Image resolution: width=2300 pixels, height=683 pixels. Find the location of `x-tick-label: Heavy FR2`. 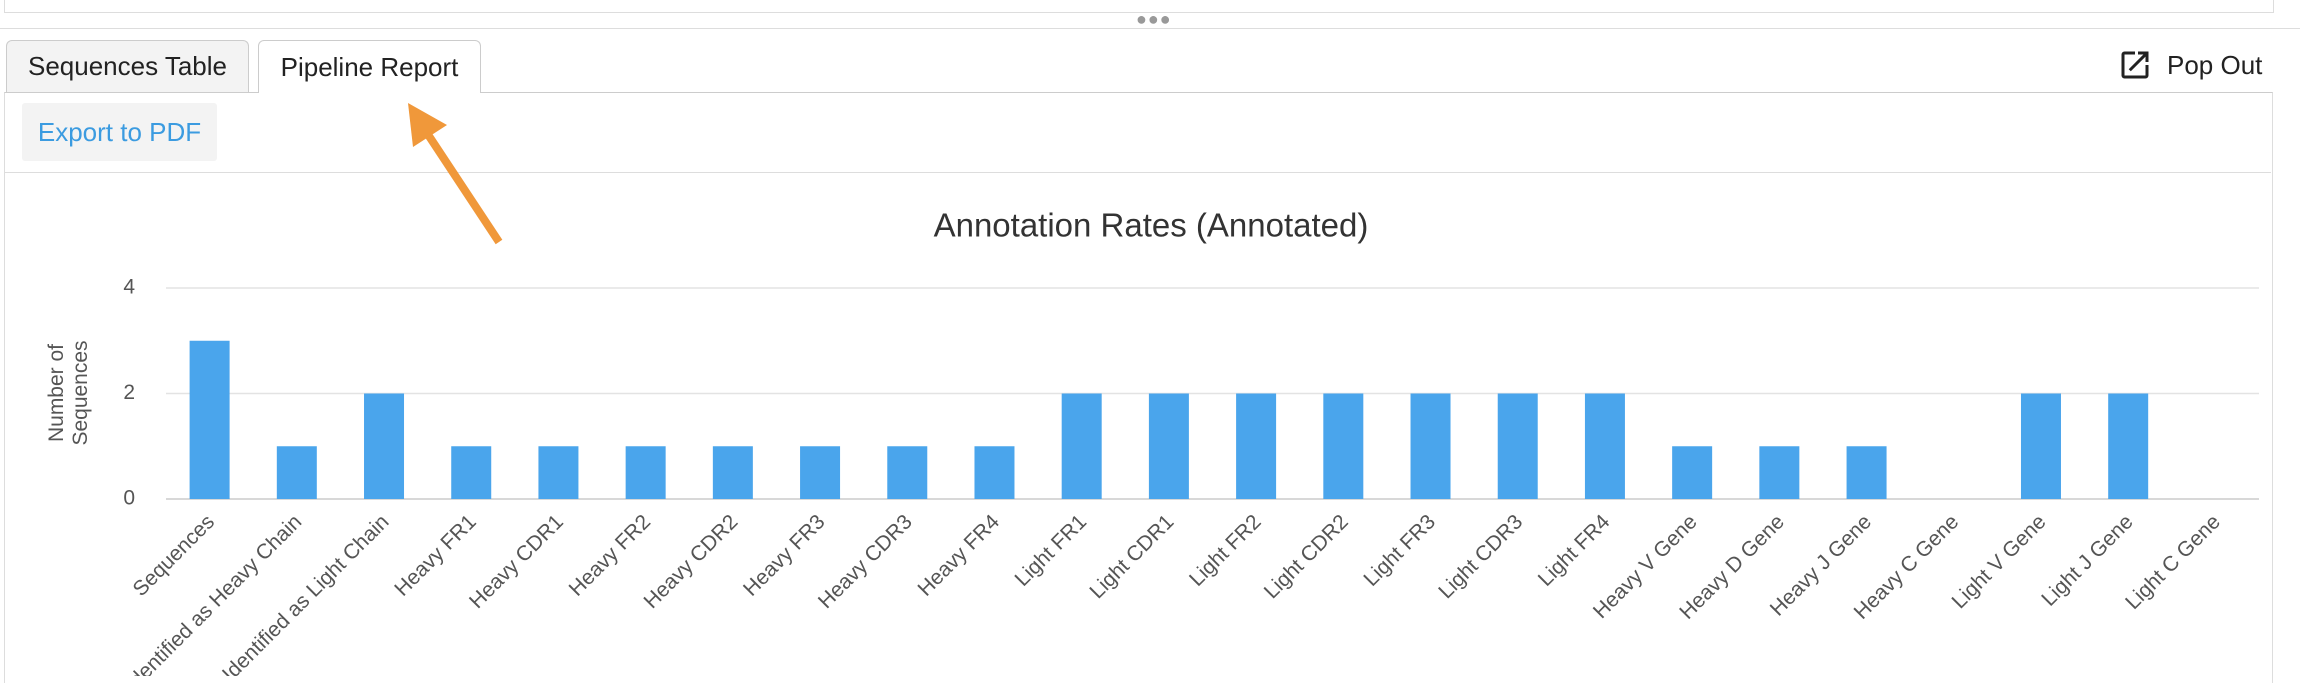

x-tick-label: Heavy FR2 is located at coordinates (610, 555).